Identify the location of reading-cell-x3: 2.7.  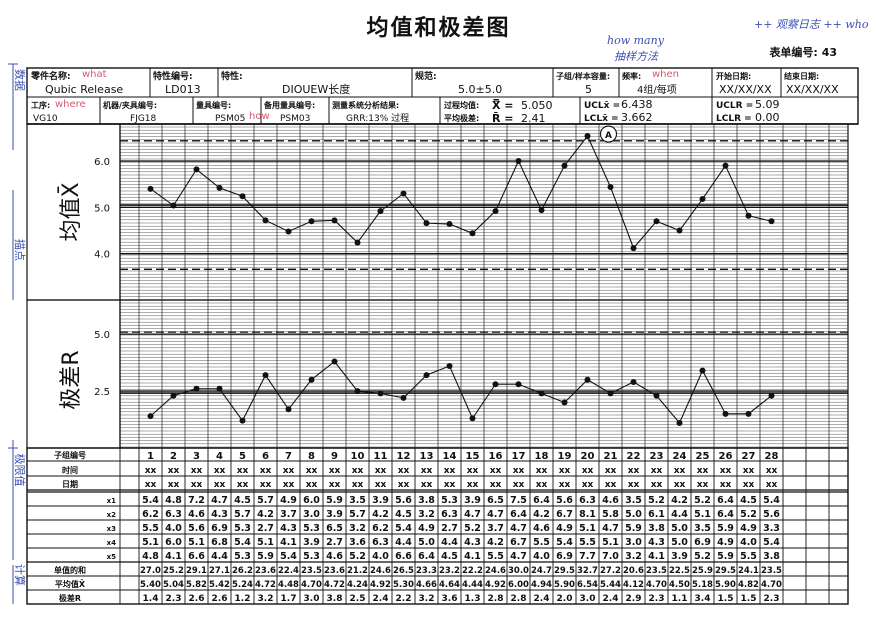
(265, 528).